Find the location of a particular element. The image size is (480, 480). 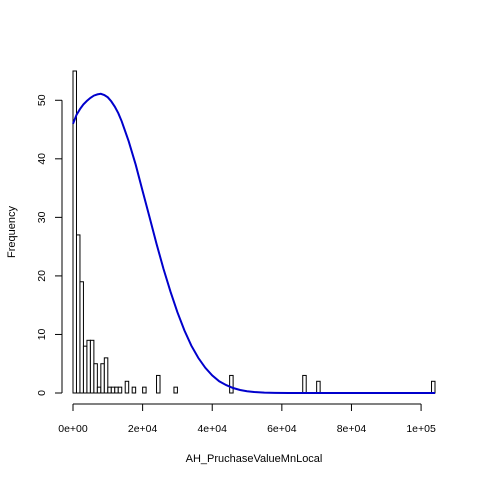

x-tick-label-3: 6e+04 is located at coordinates (282, 429).